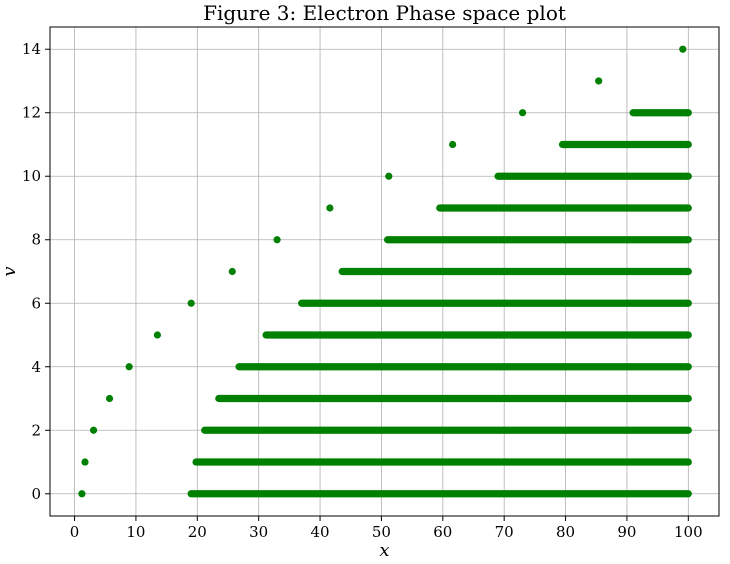 The width and height of the screenshot is (730, 564). What do you see at coordinates (31, 49) in the screenshot?
I see `y-tick-label: 14` at bounding box center [31, 49].